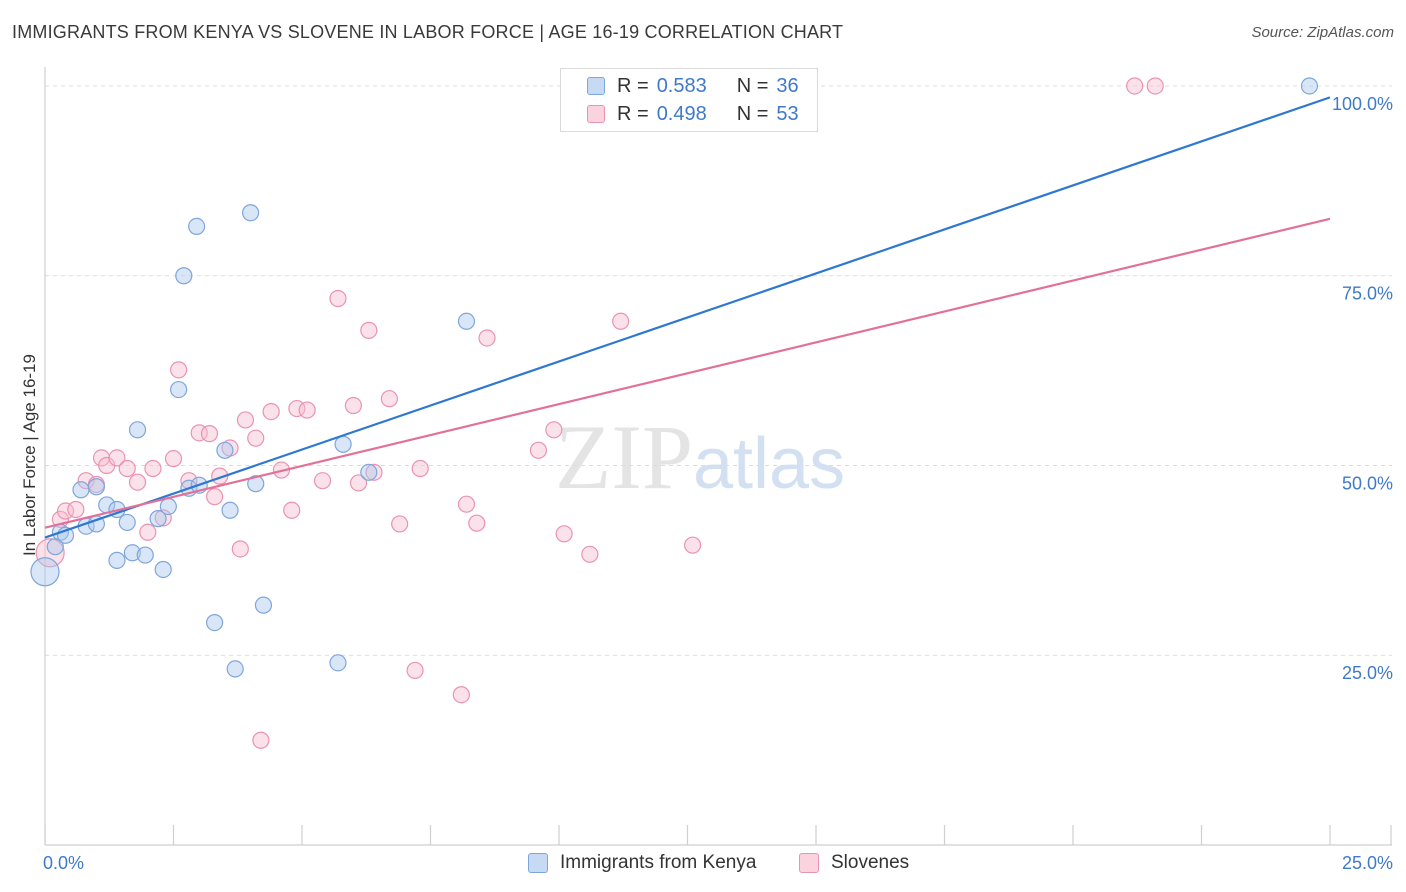 Image resolution: width=1406 pixels, height=892 pixels. What do you see at coordinates (538, 863) in the screenshot?
I see `series-swatch-kenya` at bounding box center [538, 863].